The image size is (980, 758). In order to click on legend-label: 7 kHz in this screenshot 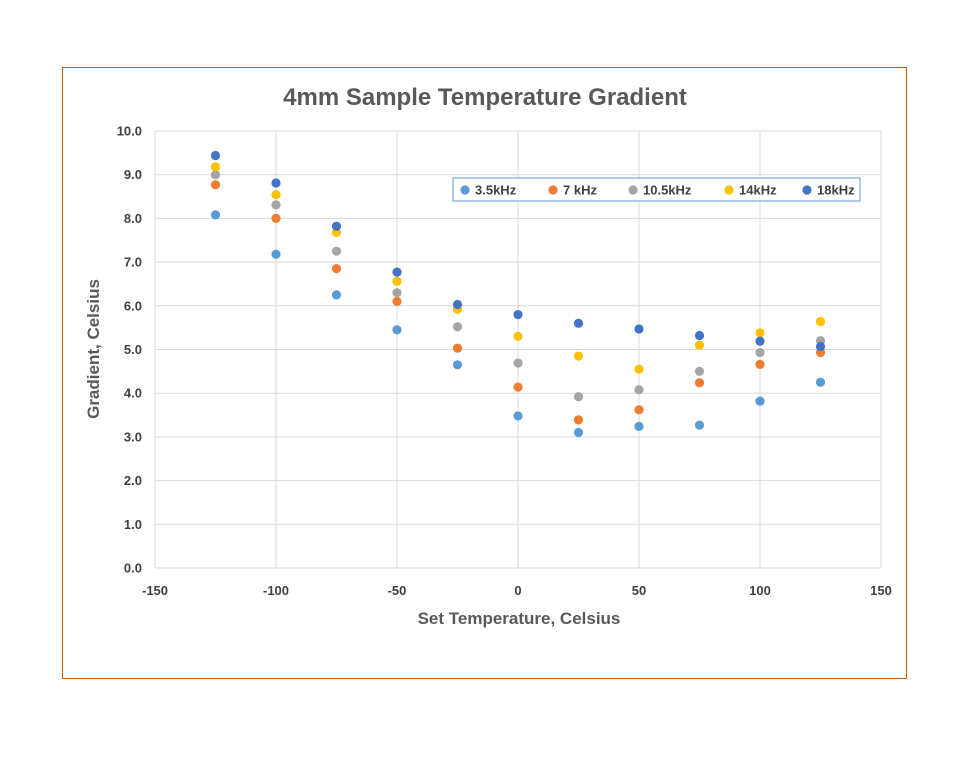, I will do `click(580, 190)`.